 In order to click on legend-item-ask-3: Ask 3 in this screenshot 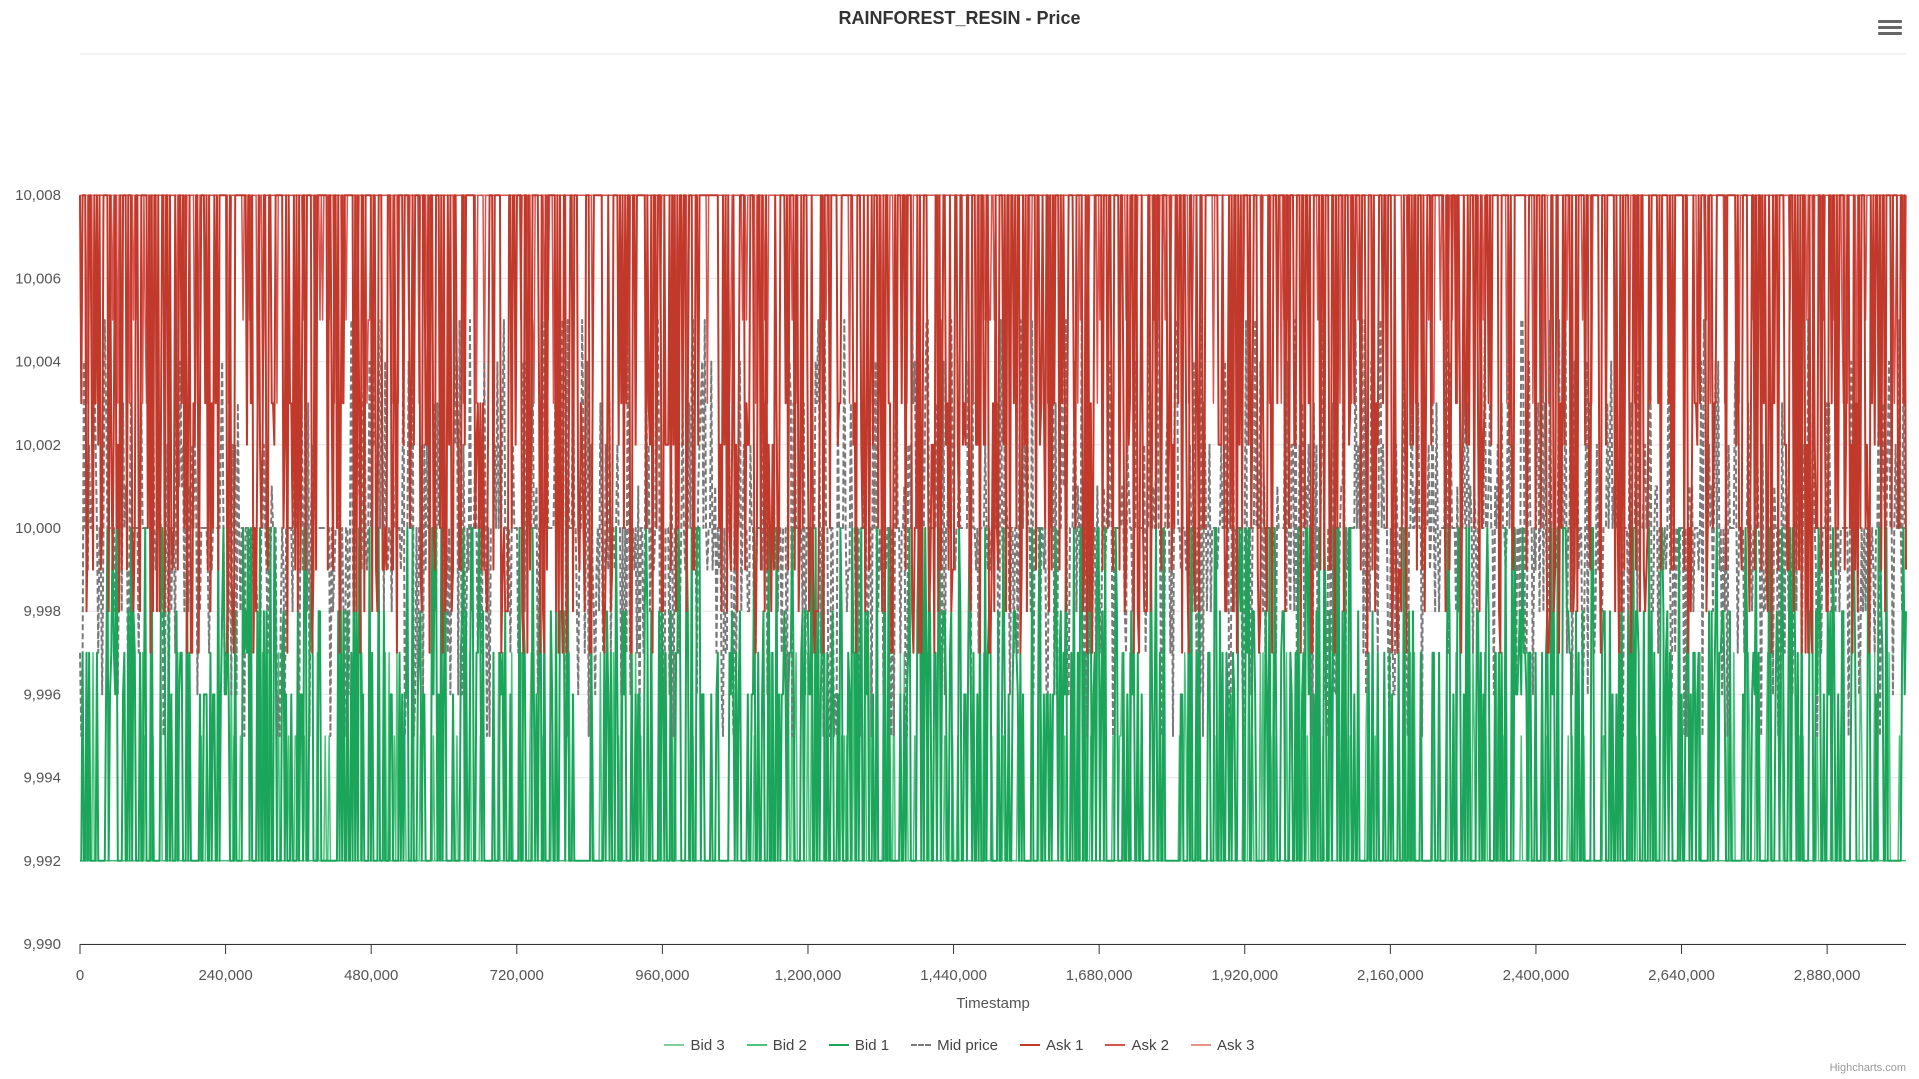, I will do `click(1222, 1045)`.